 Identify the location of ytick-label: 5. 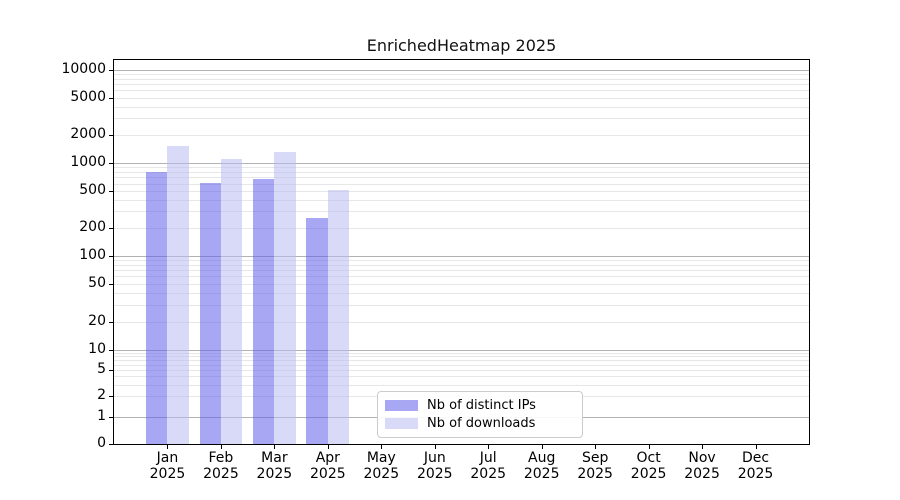
(101, 369).